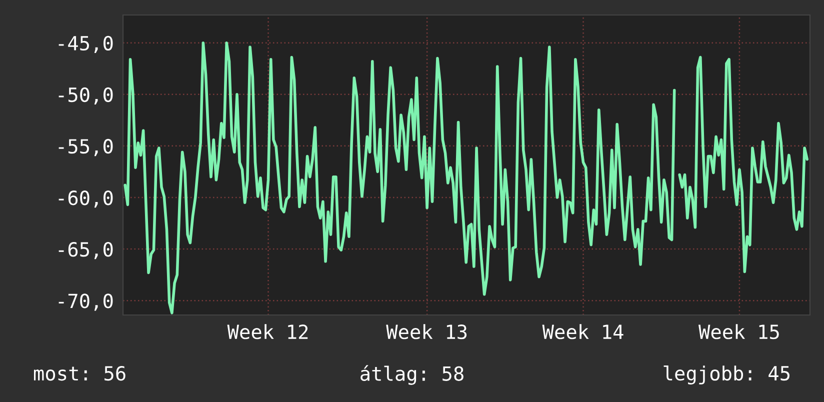 This screenshot has height=402, width=824. What do you see at coordinates (85, 199) in the screenshot?
I see `y-tick-label: -60,0` at bounding box center [85, 199].